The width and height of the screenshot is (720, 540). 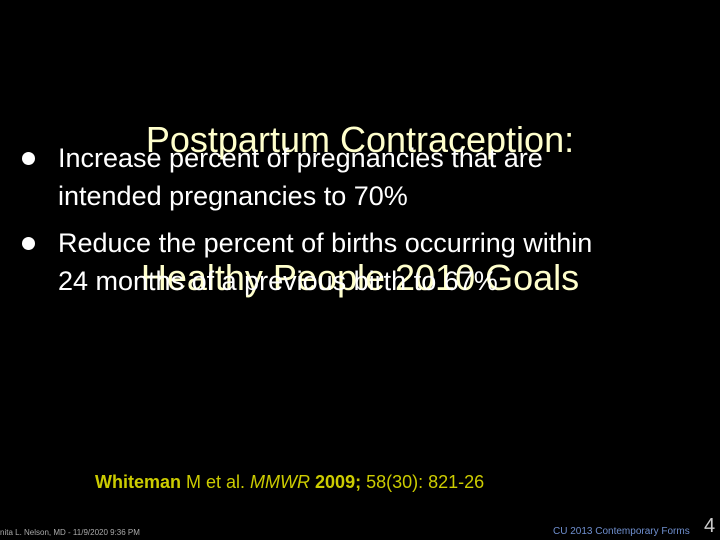 I want to click on citation-author: Whiteman, so click(x=138, y=482).